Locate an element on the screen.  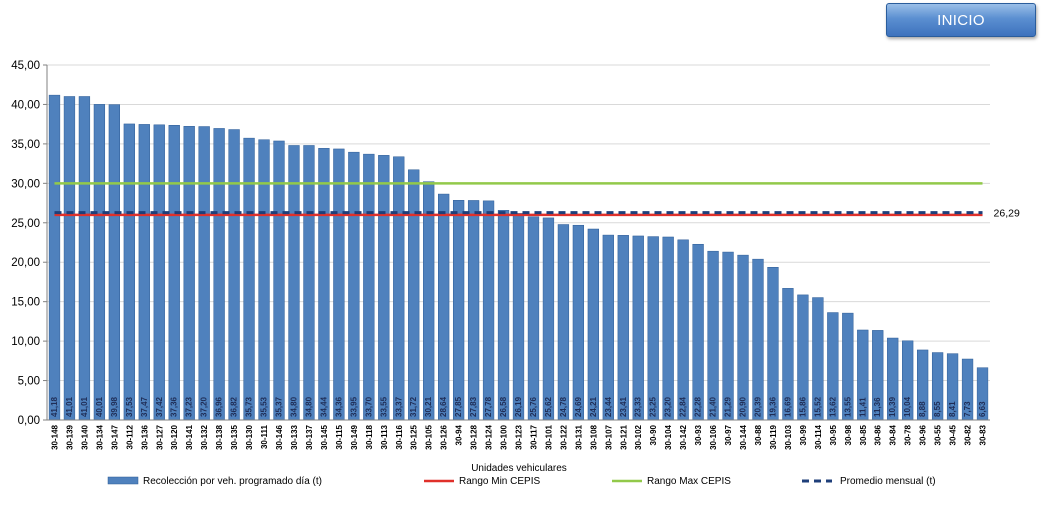
x-tick-label: 30-141 is located at coordinates (189, 436).